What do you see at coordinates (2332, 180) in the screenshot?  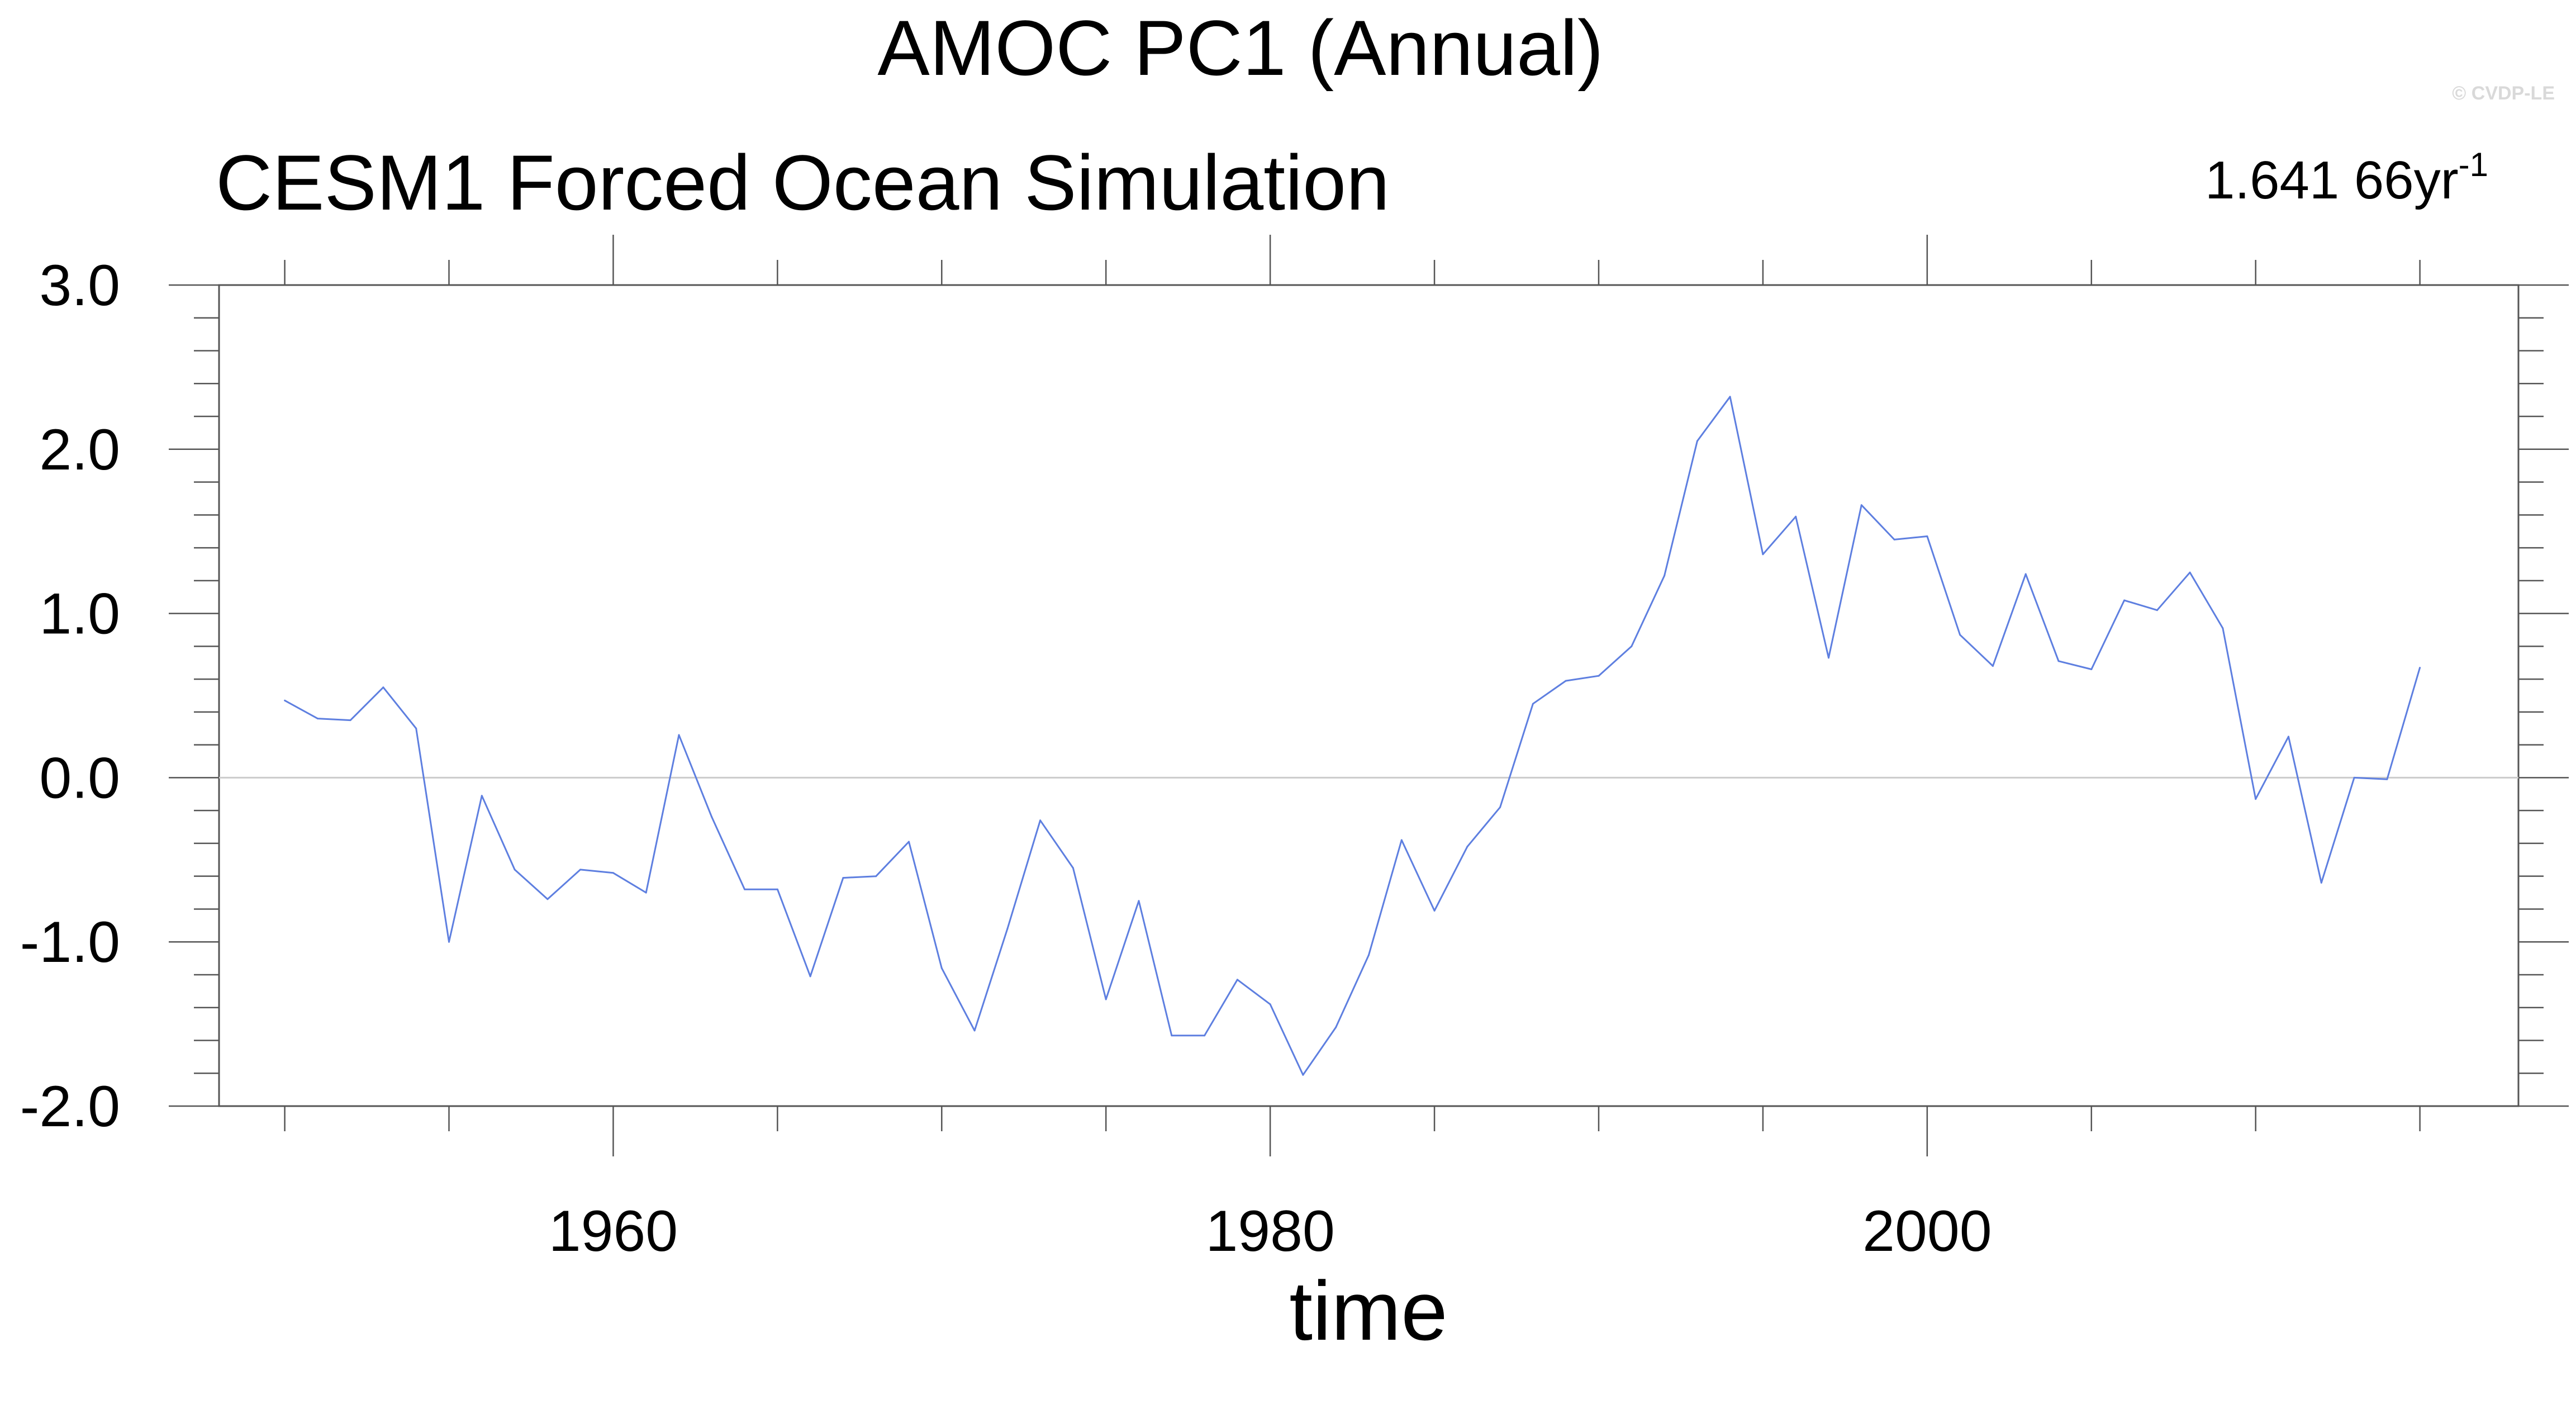 I see `trend-value: 1.641 66yr` at bounding box center [2332, 180].